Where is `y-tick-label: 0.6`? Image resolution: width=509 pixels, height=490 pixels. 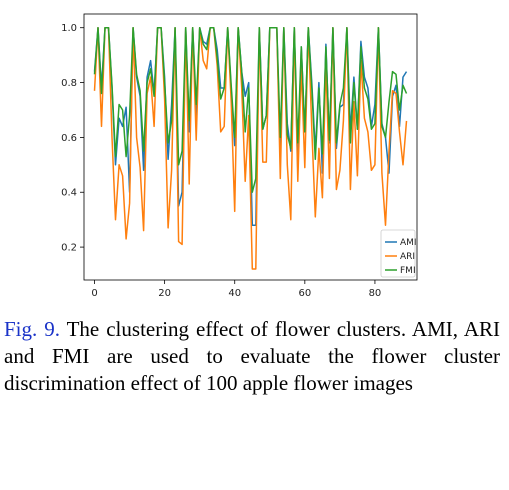
y-tick-label: 0.6 is located at coordinates (69, 138).